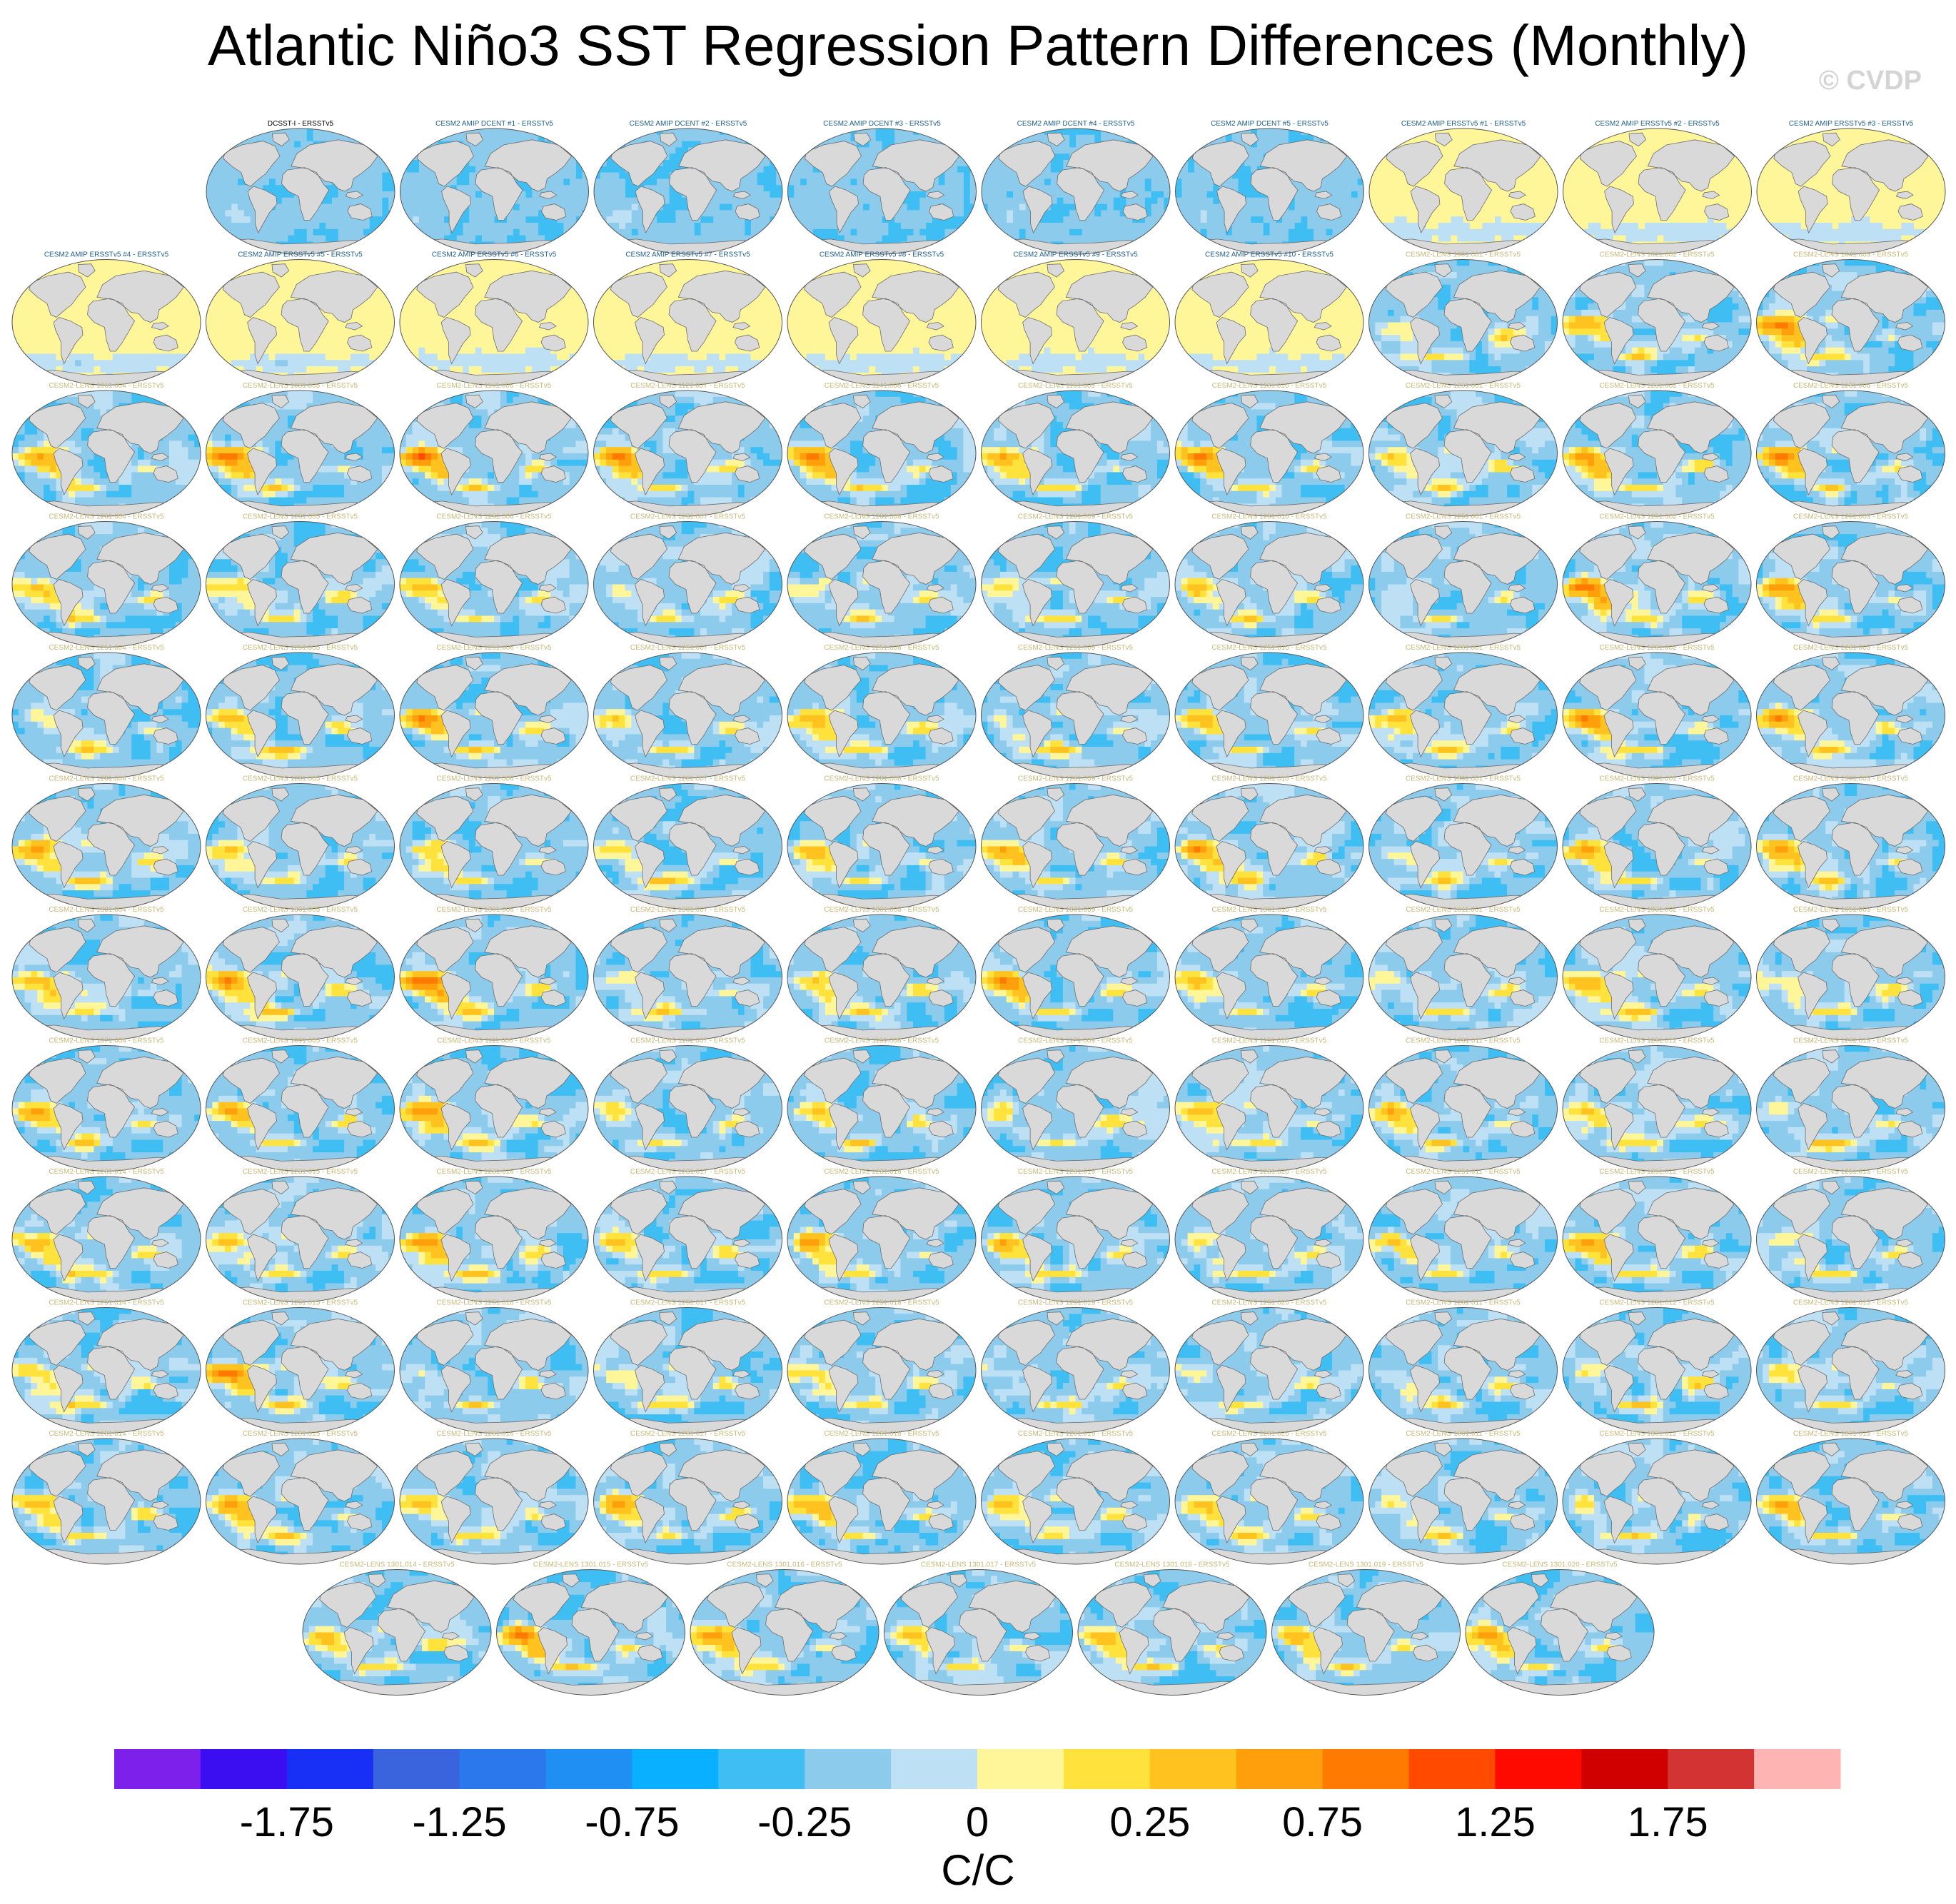 Image resolution: width=1956 pixels, height=1904 pixels. Describe the element at coordinates (1495, 1822) in the screenshot. I see `colorbar-tick-label: 1.25` at that location.